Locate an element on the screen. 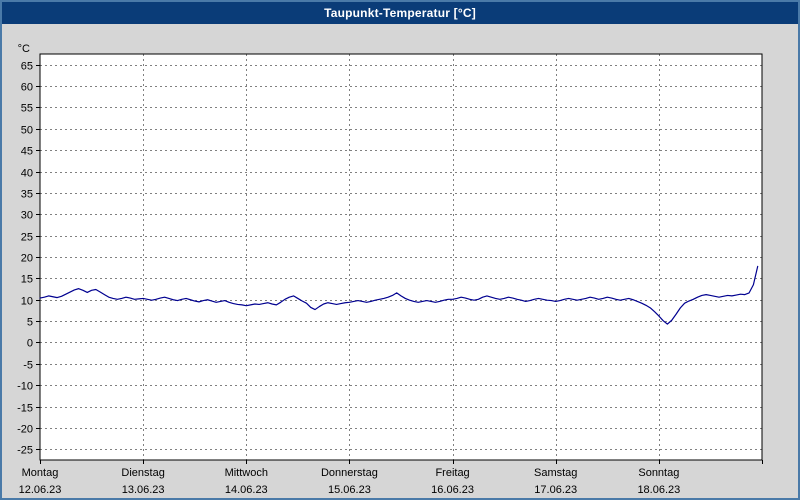  svg-text: 0 is located at coordinates (30, 344).